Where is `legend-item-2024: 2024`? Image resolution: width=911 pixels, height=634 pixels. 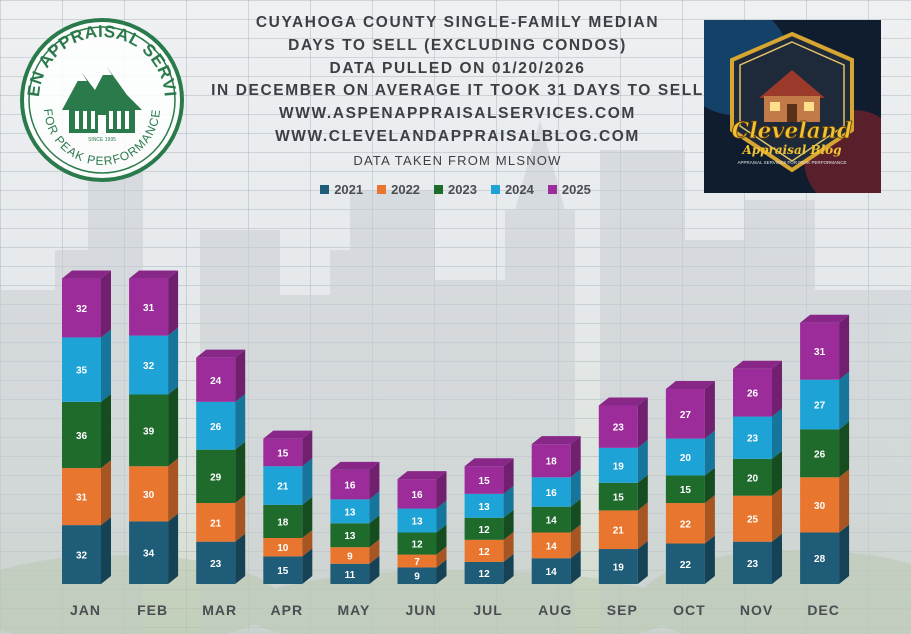
legend-item-2024: 2024 is located at coordinates (512, 189).